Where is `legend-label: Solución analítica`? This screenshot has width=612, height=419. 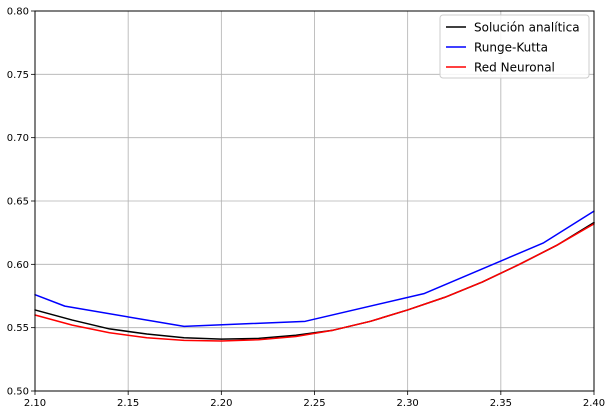 legend-label: Solución analítica is located at coordinates (527, 28).